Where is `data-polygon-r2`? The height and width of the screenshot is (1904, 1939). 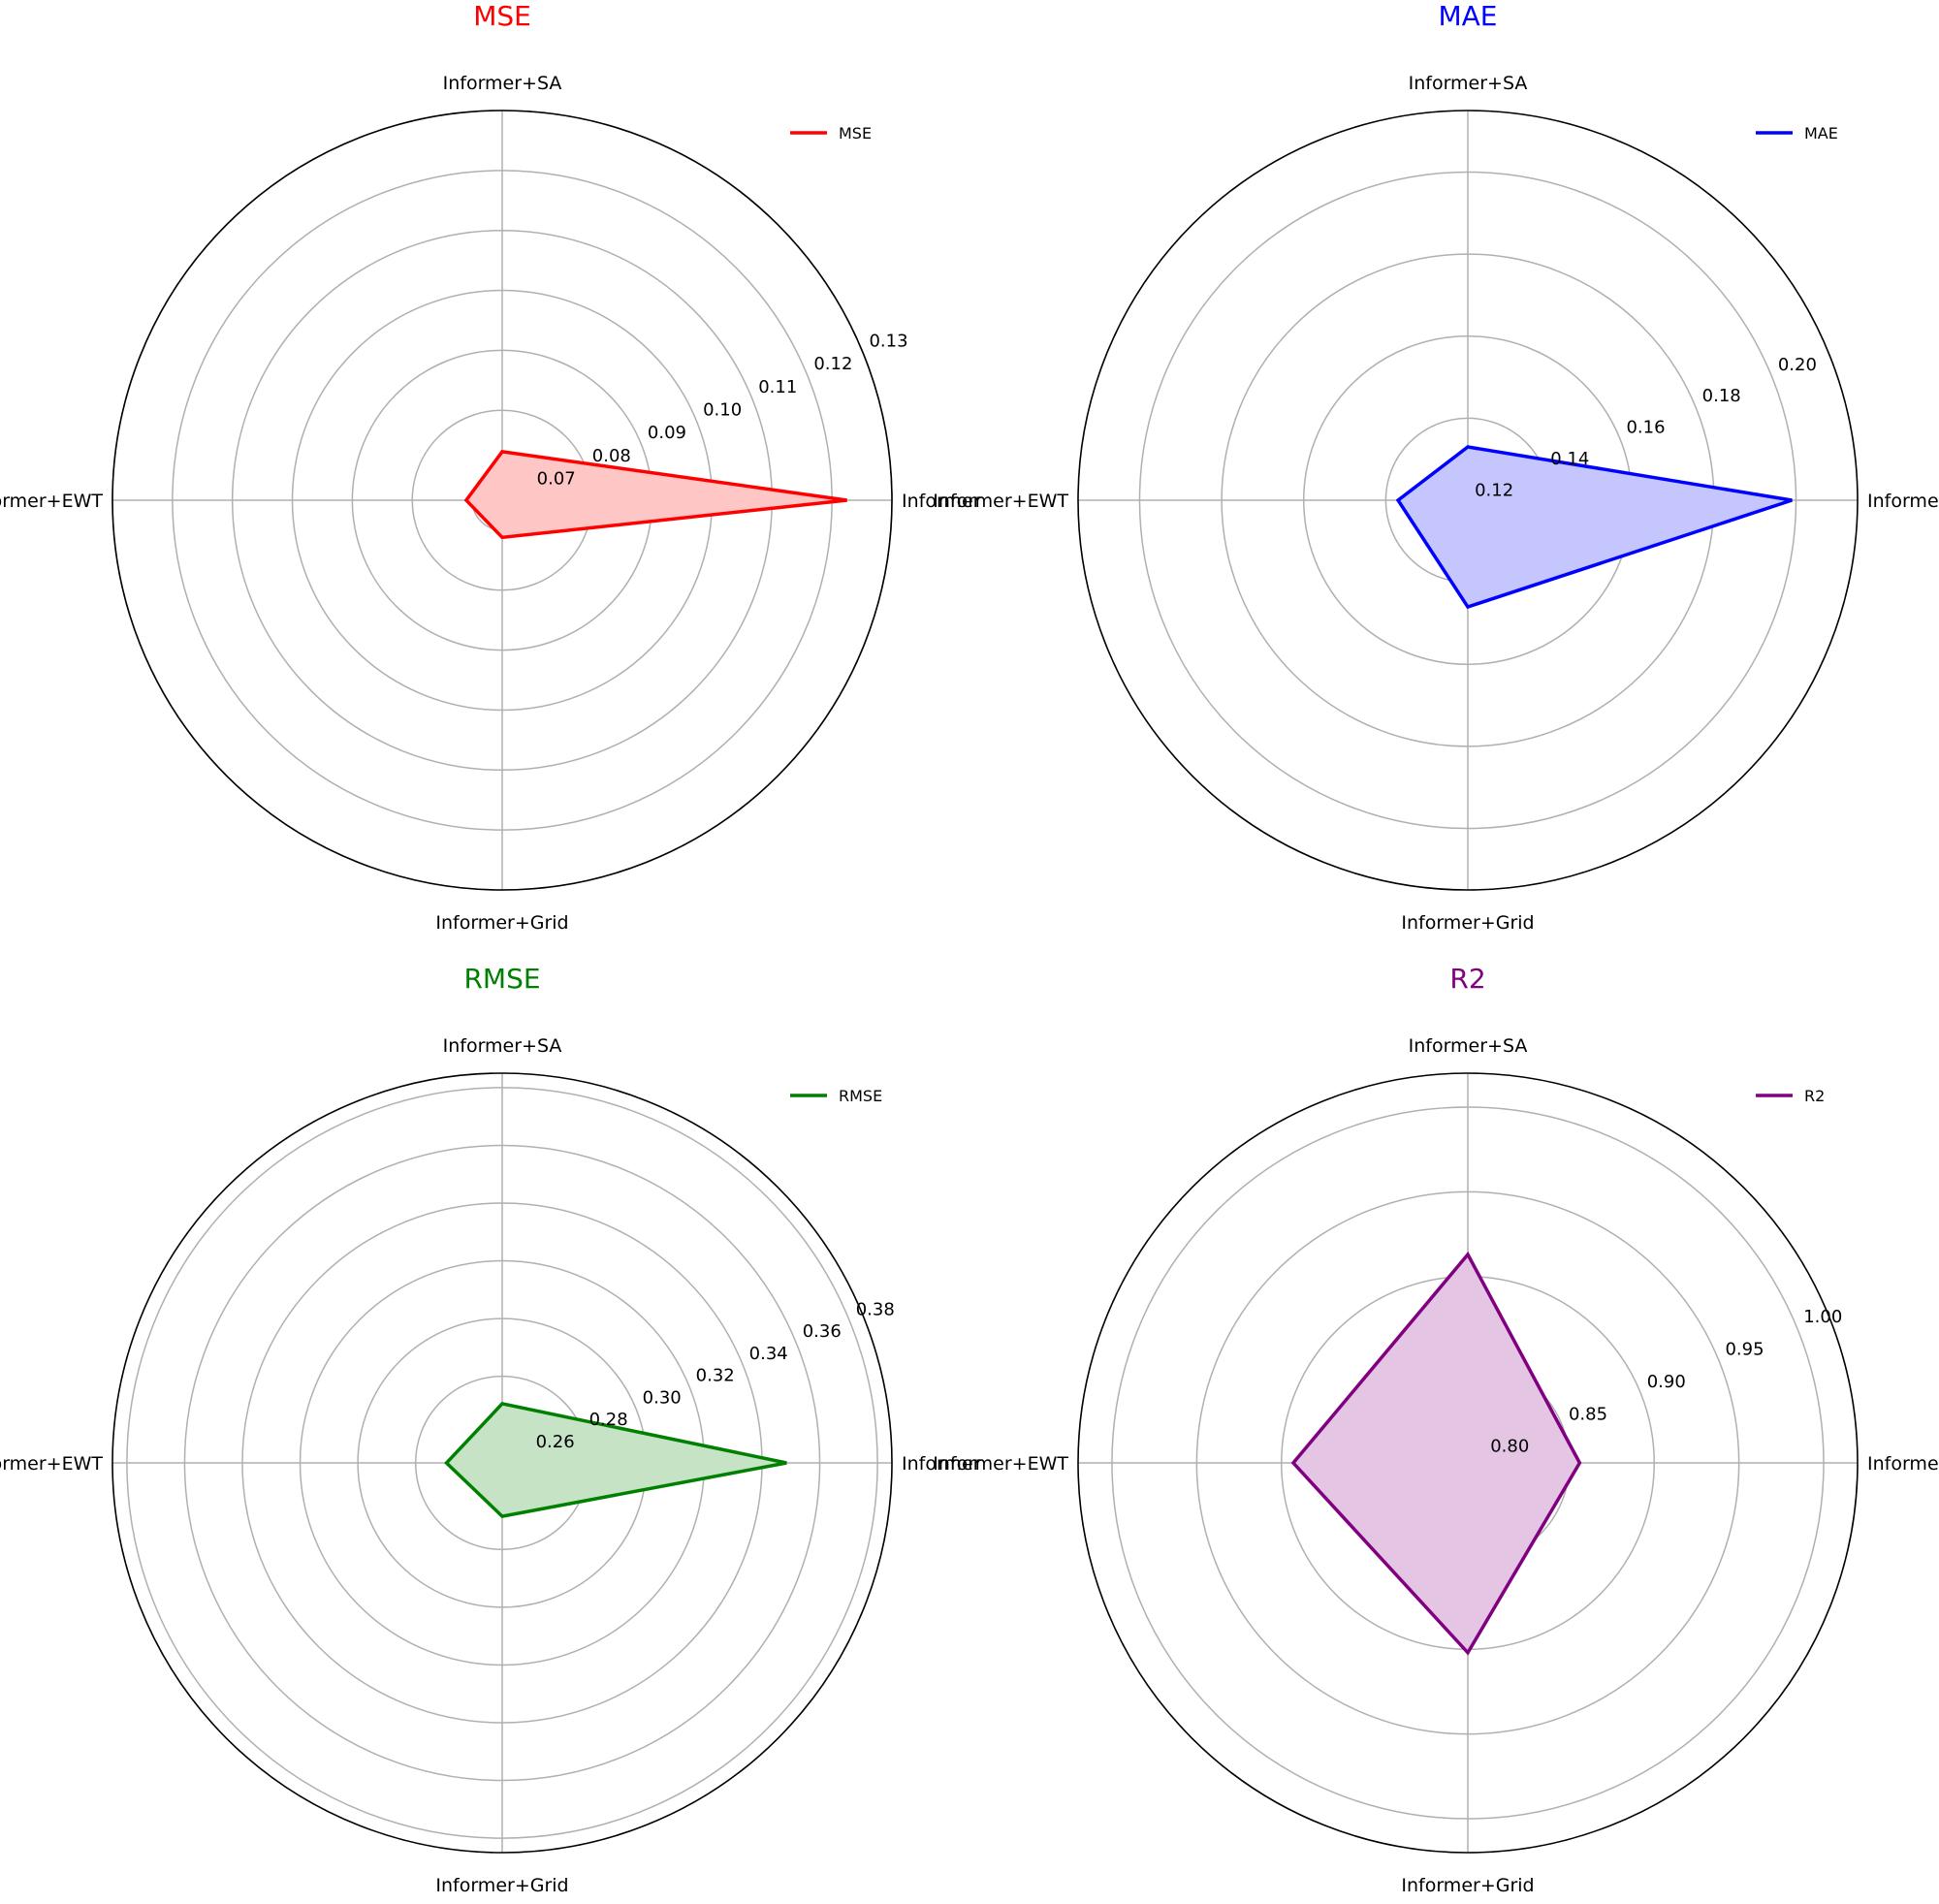
data-polygon-r2 is located at coordinates (1436, 1453).